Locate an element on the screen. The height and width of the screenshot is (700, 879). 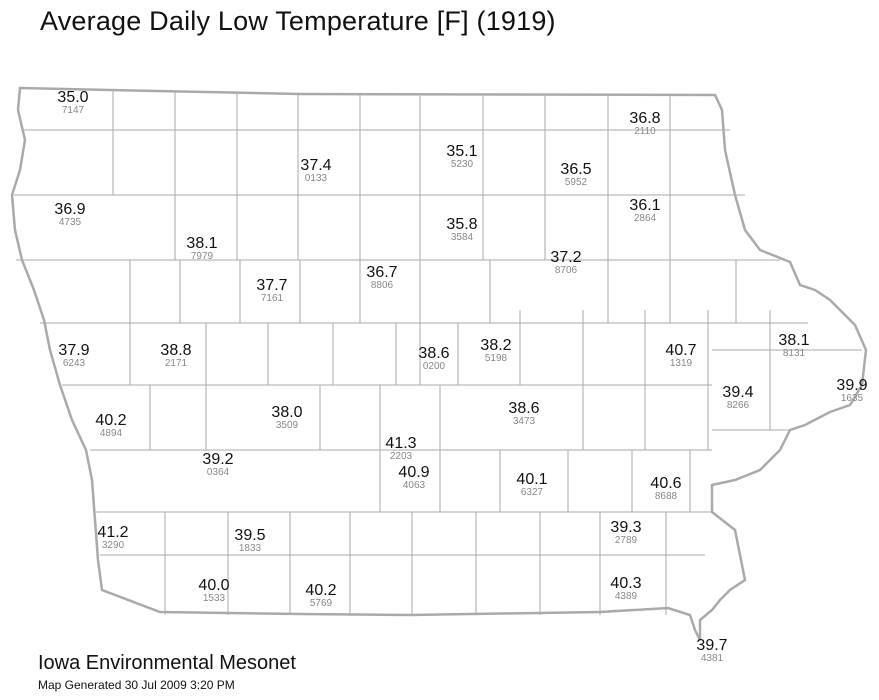
station-id: 0200 is located at coordinates (434, 366).